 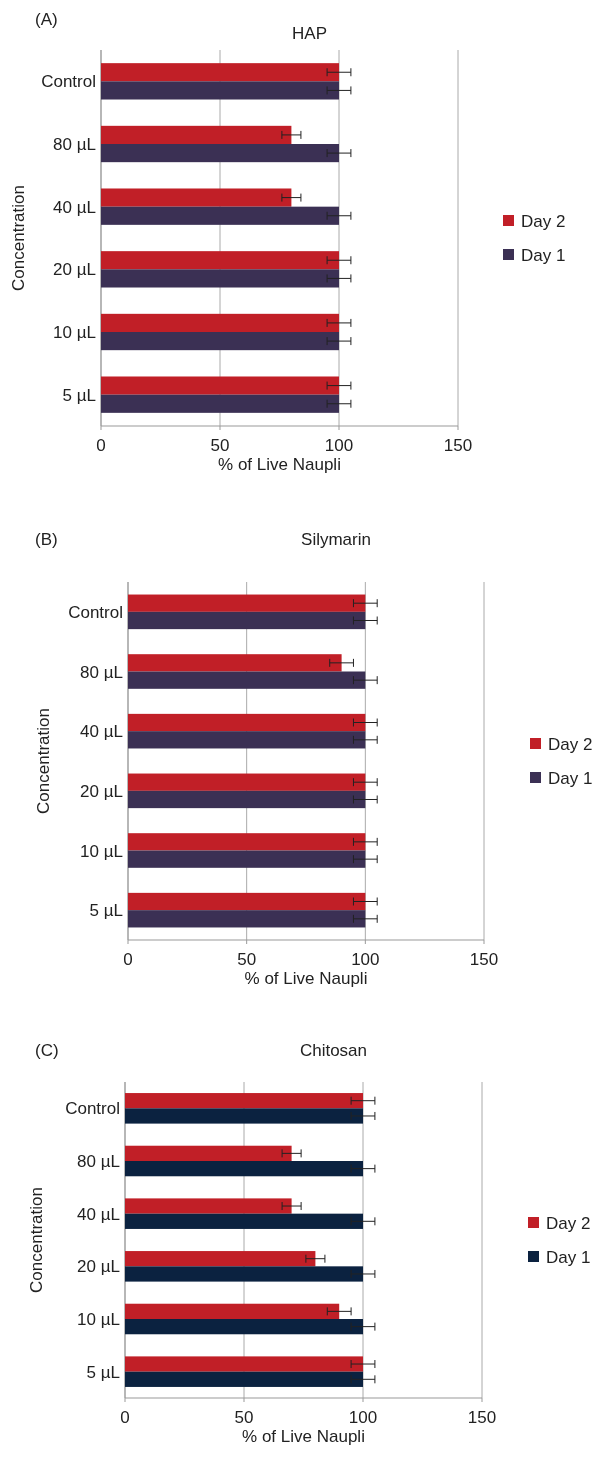 I want to click on text: (C), so click(x=47, y=1050).